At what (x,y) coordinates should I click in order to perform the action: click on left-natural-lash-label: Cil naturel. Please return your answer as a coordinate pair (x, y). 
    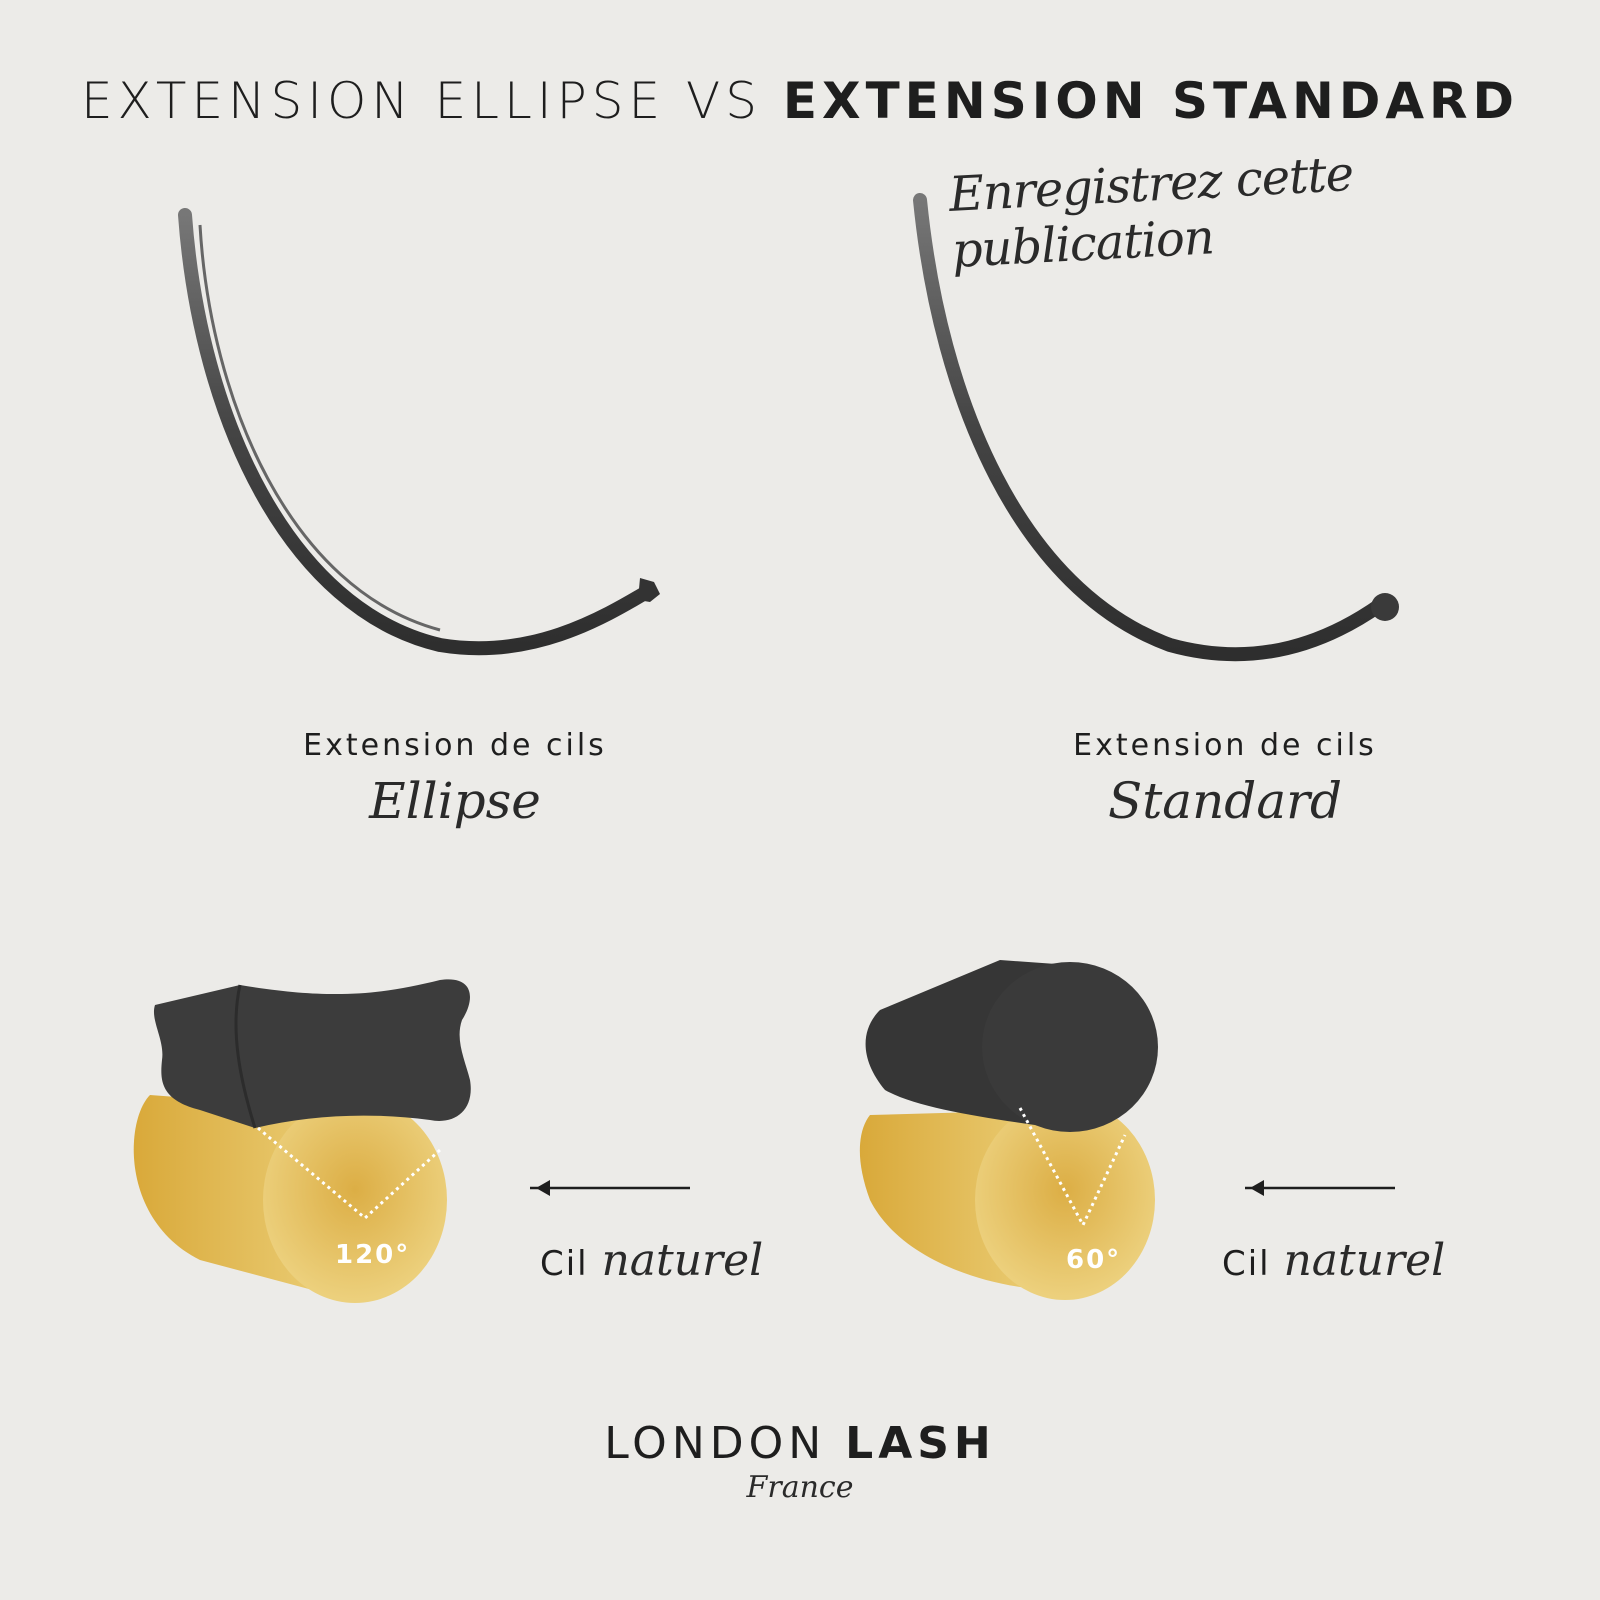
    Looking at the image, I should click on (651, 1260).